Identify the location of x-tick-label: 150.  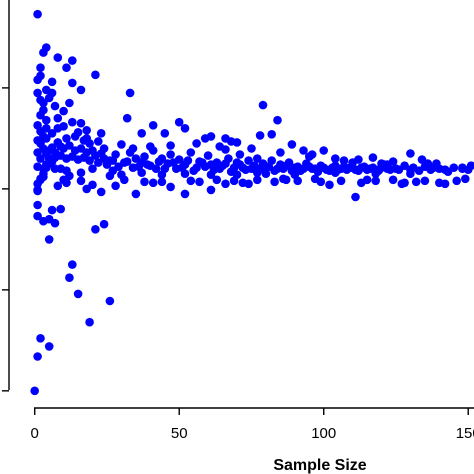
(465, 433).